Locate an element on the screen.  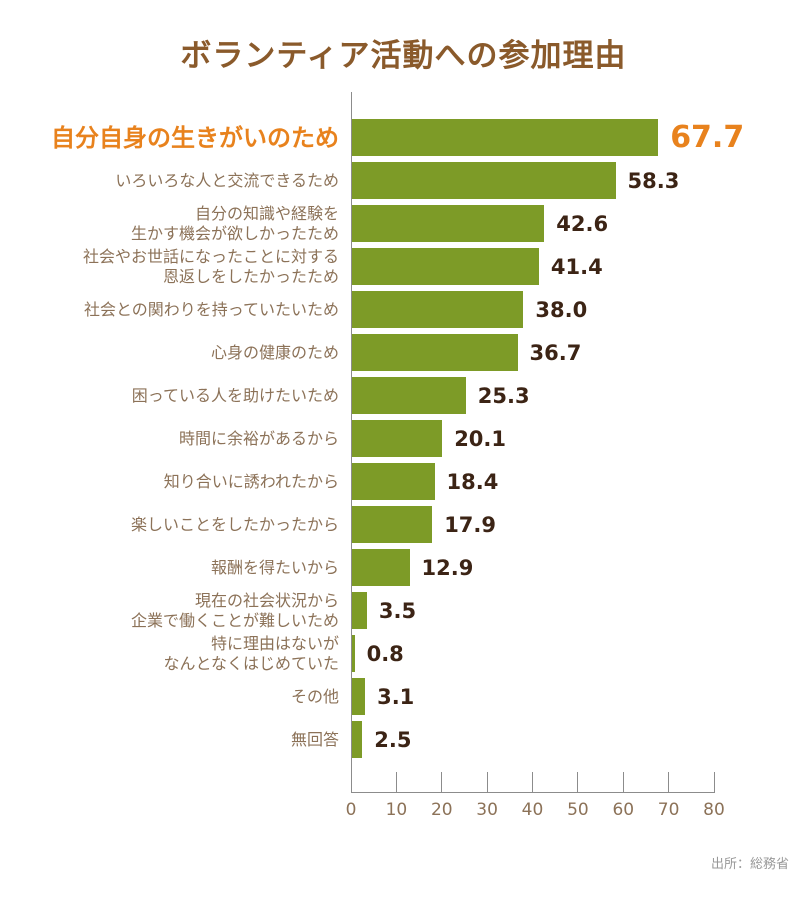
value-label: 25.3 is located at coordinates (503, 395).